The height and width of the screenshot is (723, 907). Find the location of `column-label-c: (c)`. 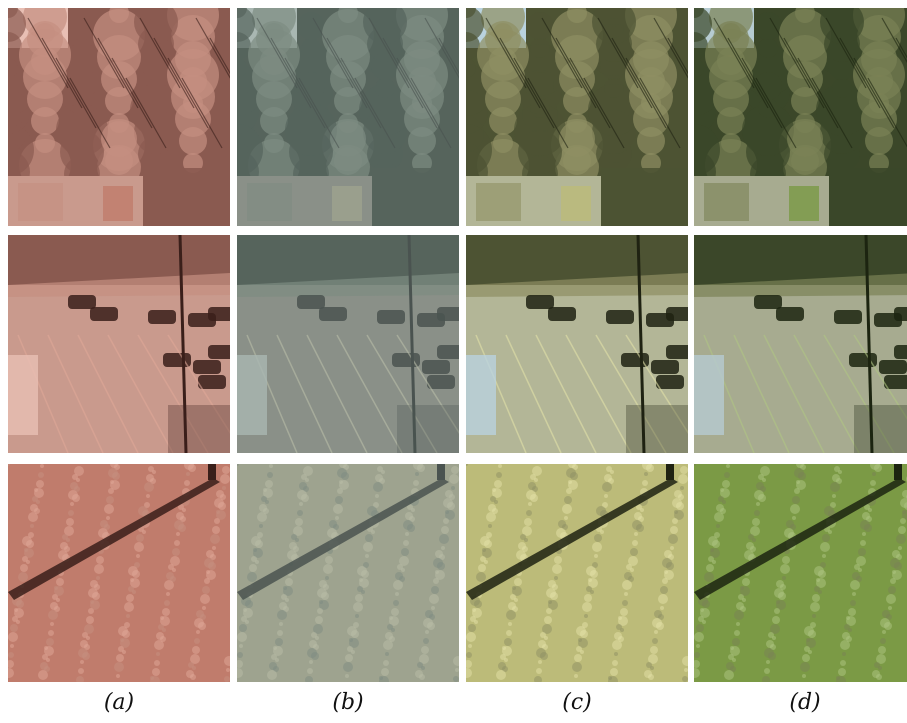

column-label-c: (c) is located at coordinates (577, 702).